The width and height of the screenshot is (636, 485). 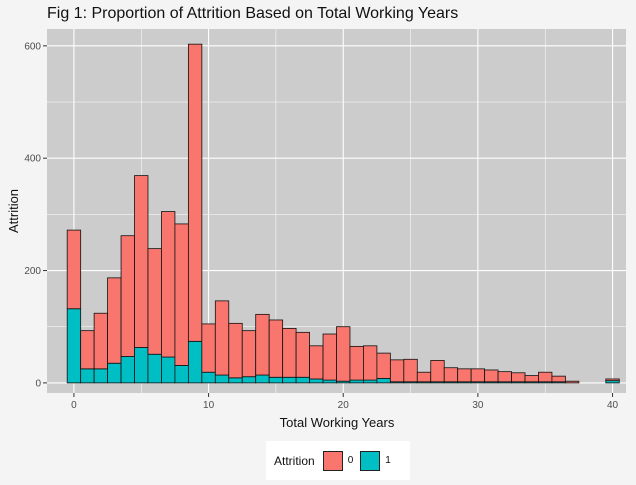 What do you see at coordinates (32, 46) in the screenshot?
I see `y-tick-label: 600` at bounding box center [32, 46].